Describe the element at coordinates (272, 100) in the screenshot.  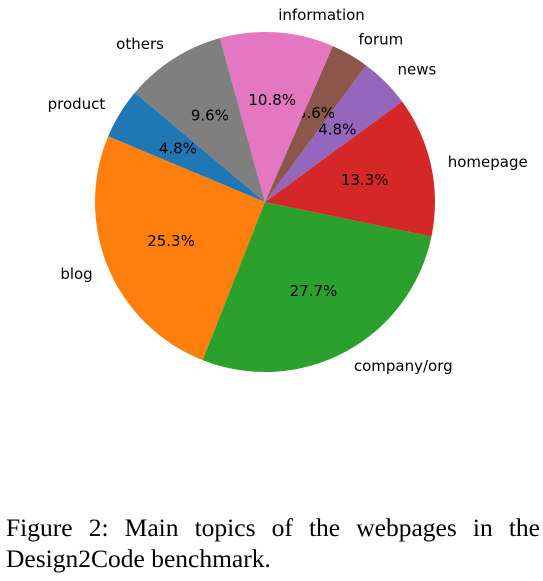
I see `percent-label: 10.8%` at that location.